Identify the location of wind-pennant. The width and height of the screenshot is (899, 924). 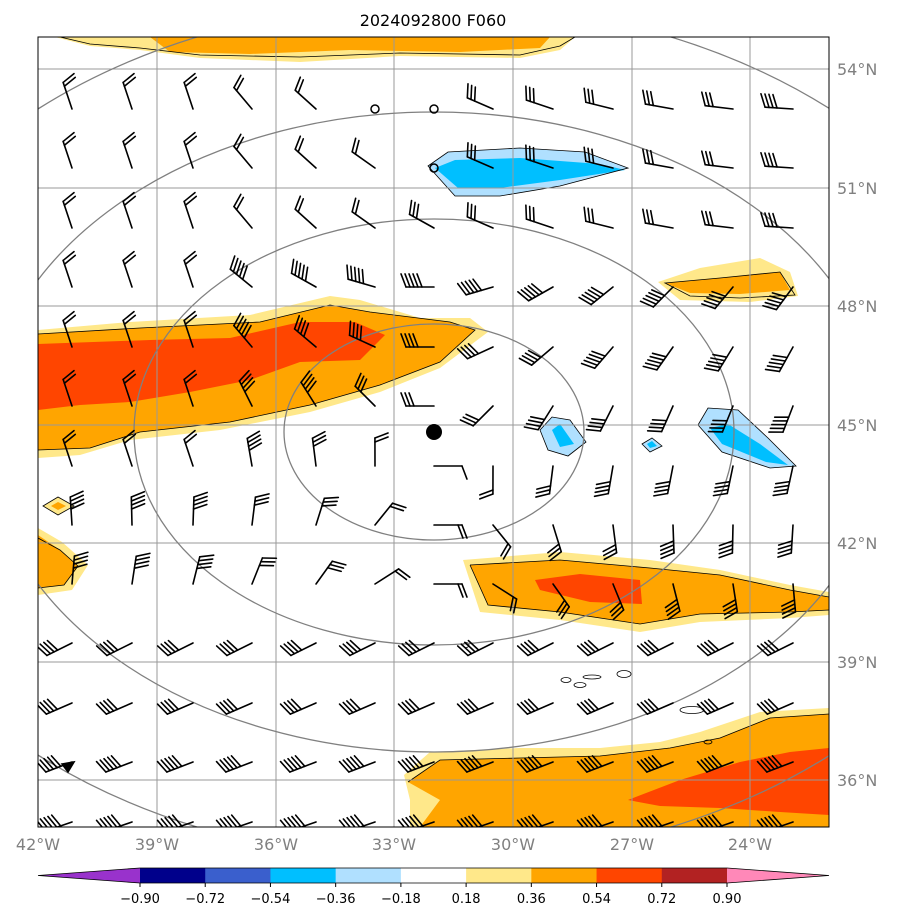
(68, 767).